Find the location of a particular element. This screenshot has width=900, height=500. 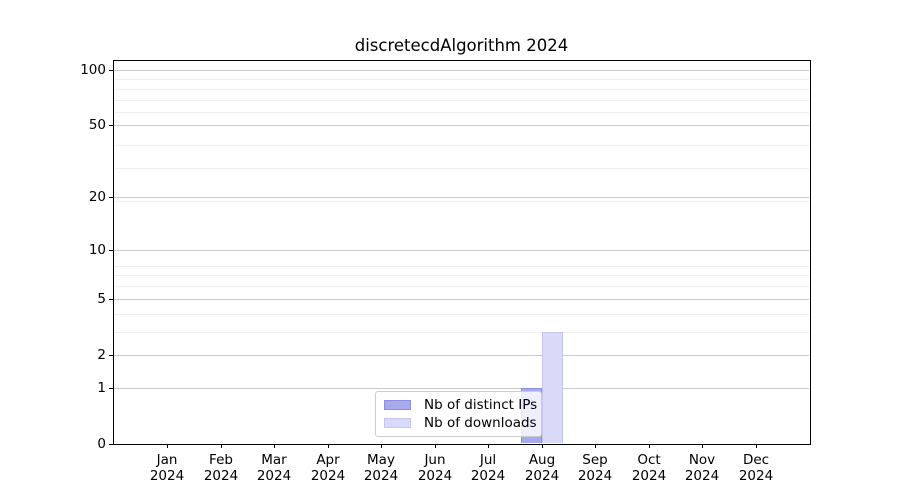

y-tick-label: 10 is located at coordinates (97, 250).